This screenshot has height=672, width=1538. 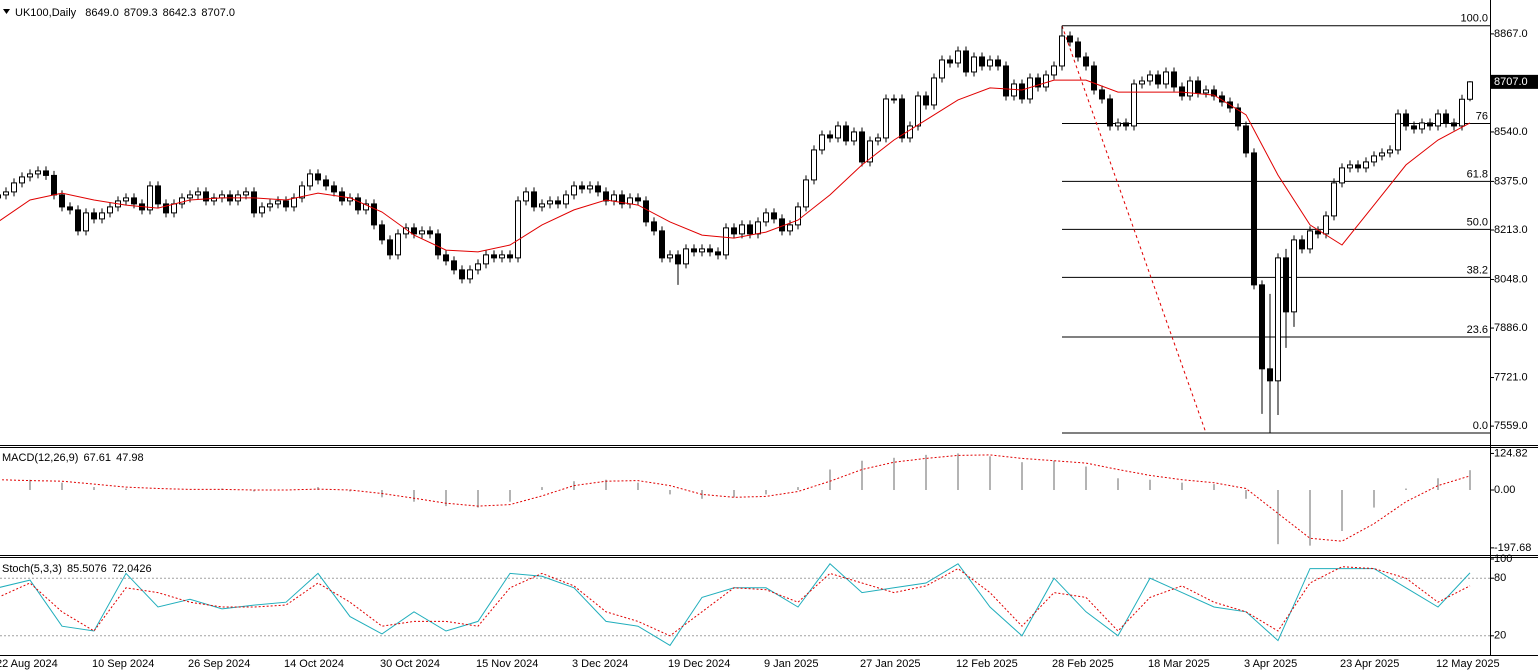 I want to click on last-price-box, so click(x=1514, y=81).